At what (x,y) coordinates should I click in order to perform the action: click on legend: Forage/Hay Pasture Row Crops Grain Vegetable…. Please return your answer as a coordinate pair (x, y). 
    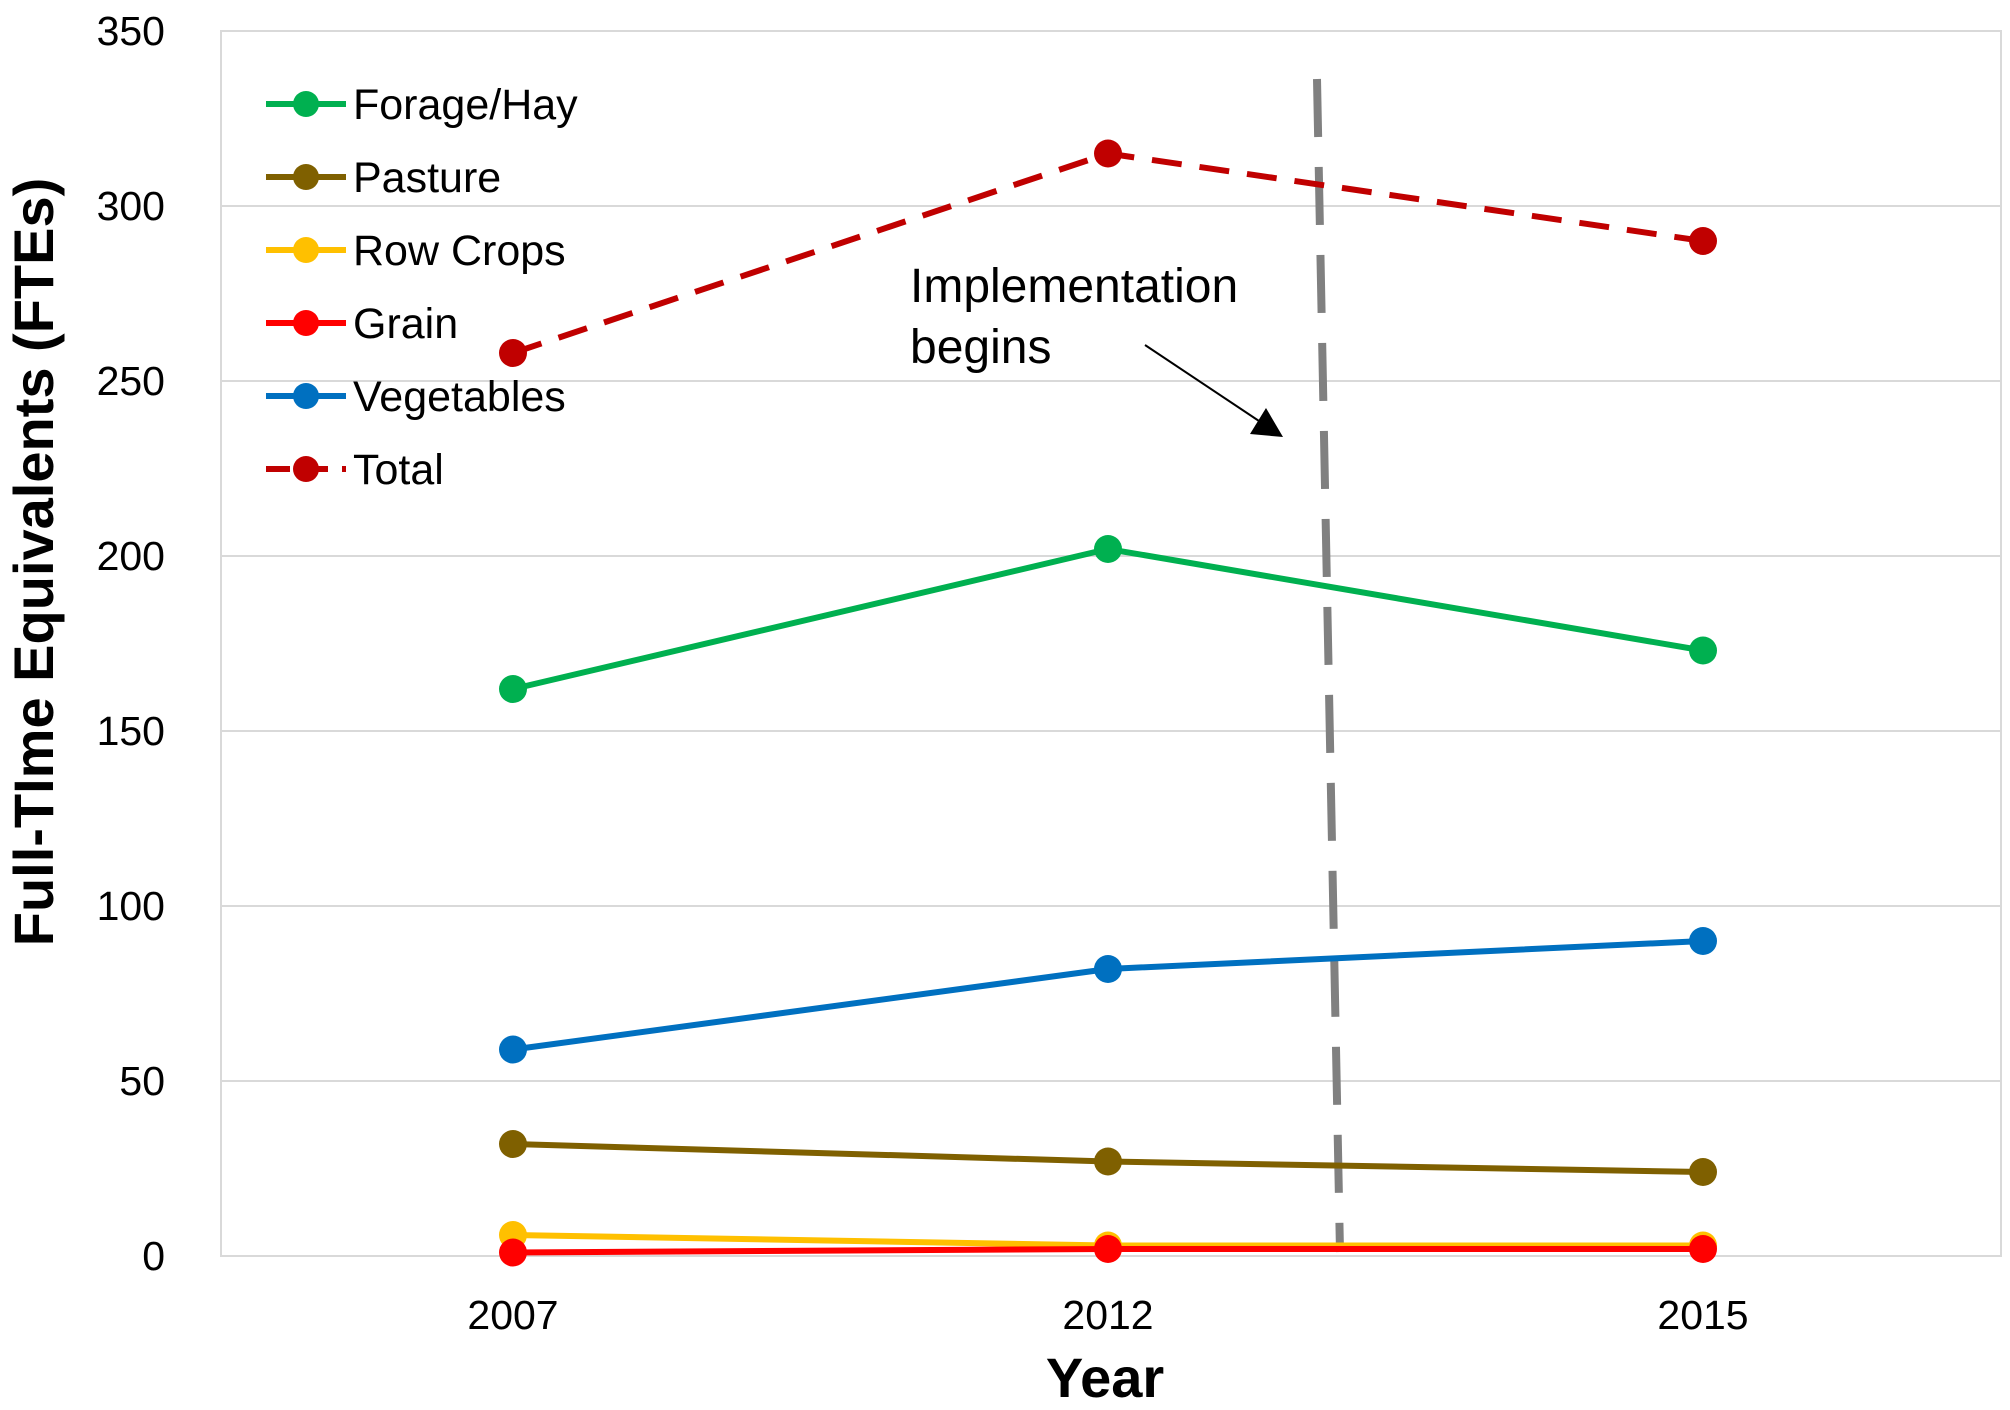
    Looking at the image, I should click on (422, 287).